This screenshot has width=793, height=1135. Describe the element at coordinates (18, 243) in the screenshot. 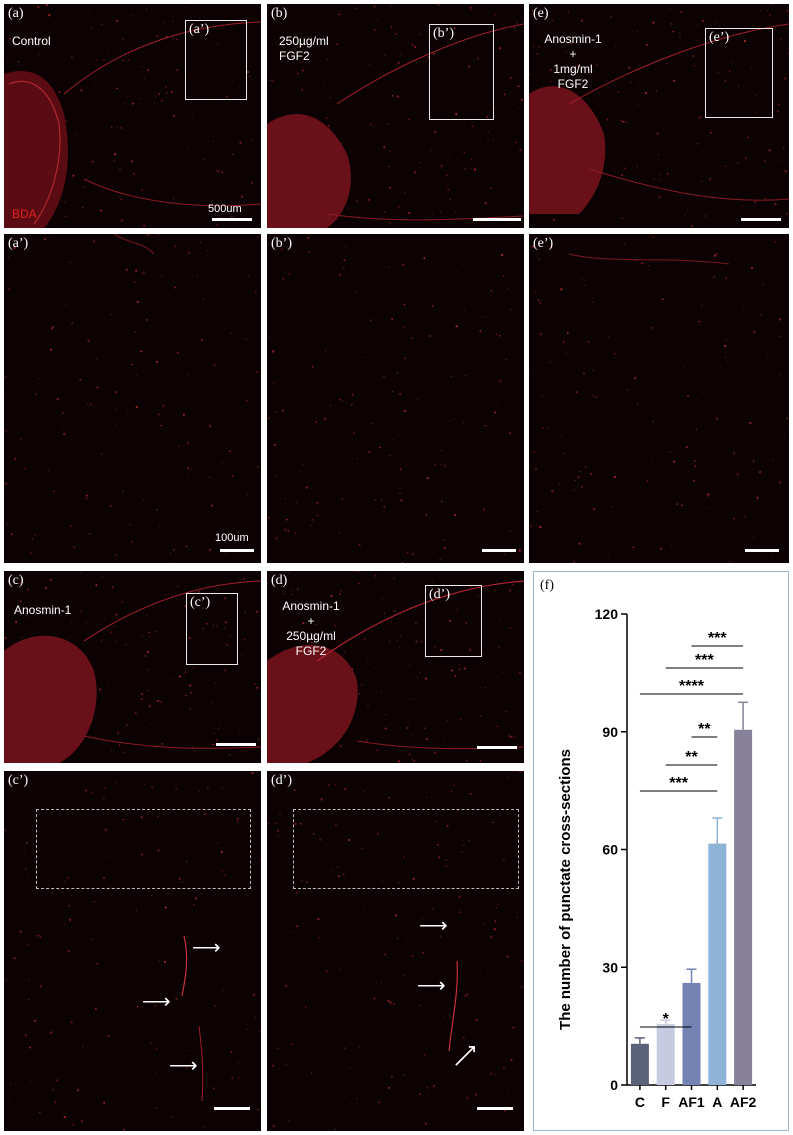

I see `panel-label: (a’)` at that location.